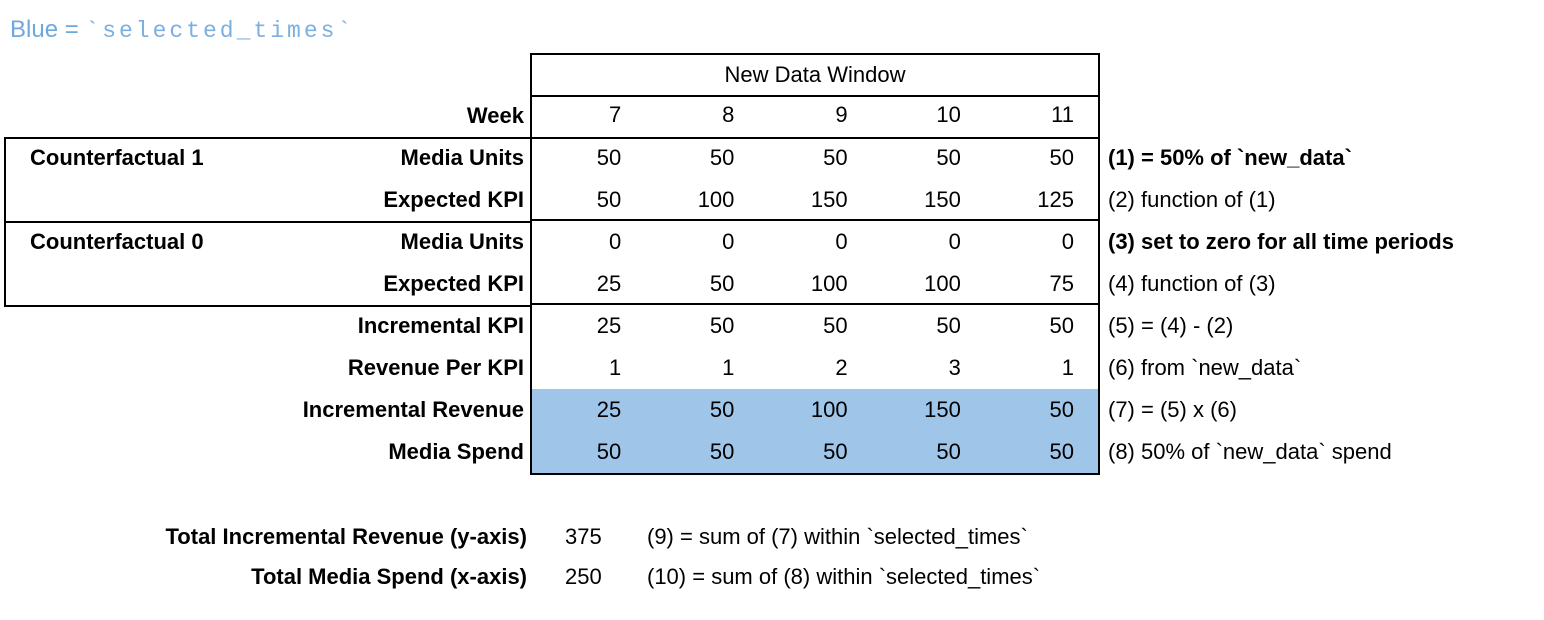  Describe the element at coordinates (1171, 325) in the screenshot. I see `row-annotation: (5) = (4) - (2)` at that location.